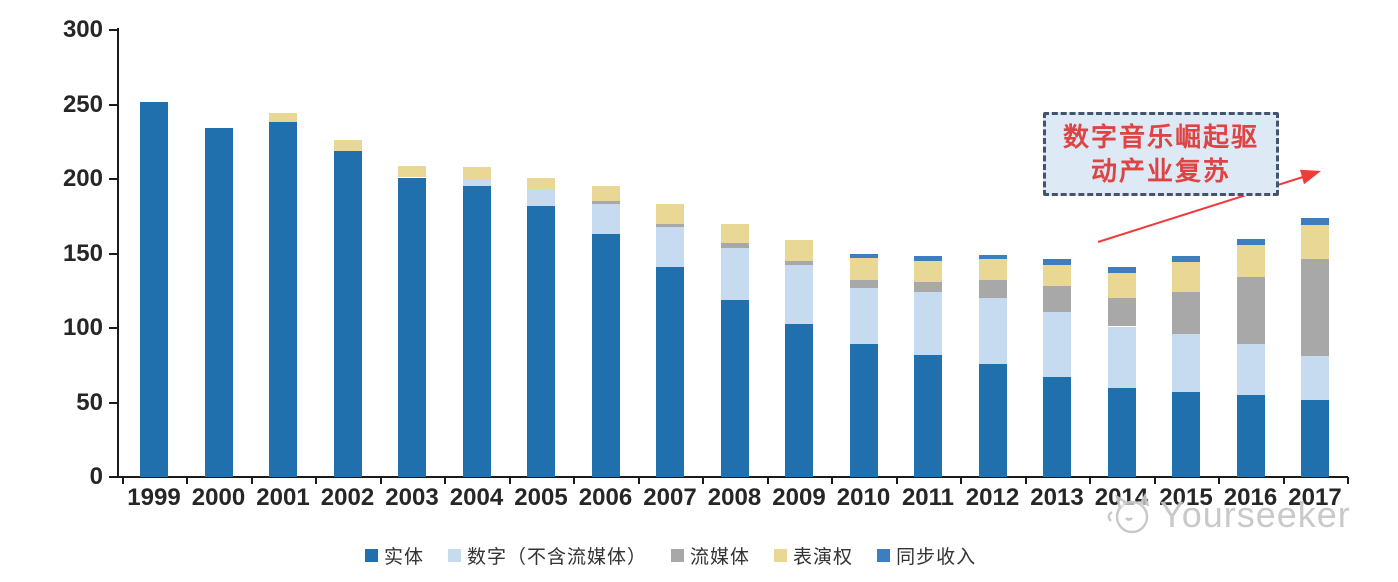 This screenshot has width=1398, height=582. What do you see at coordinates (734, 497) in the screenshot?
I see `x-axis-label: 2008` at bounding box center [734, 497].